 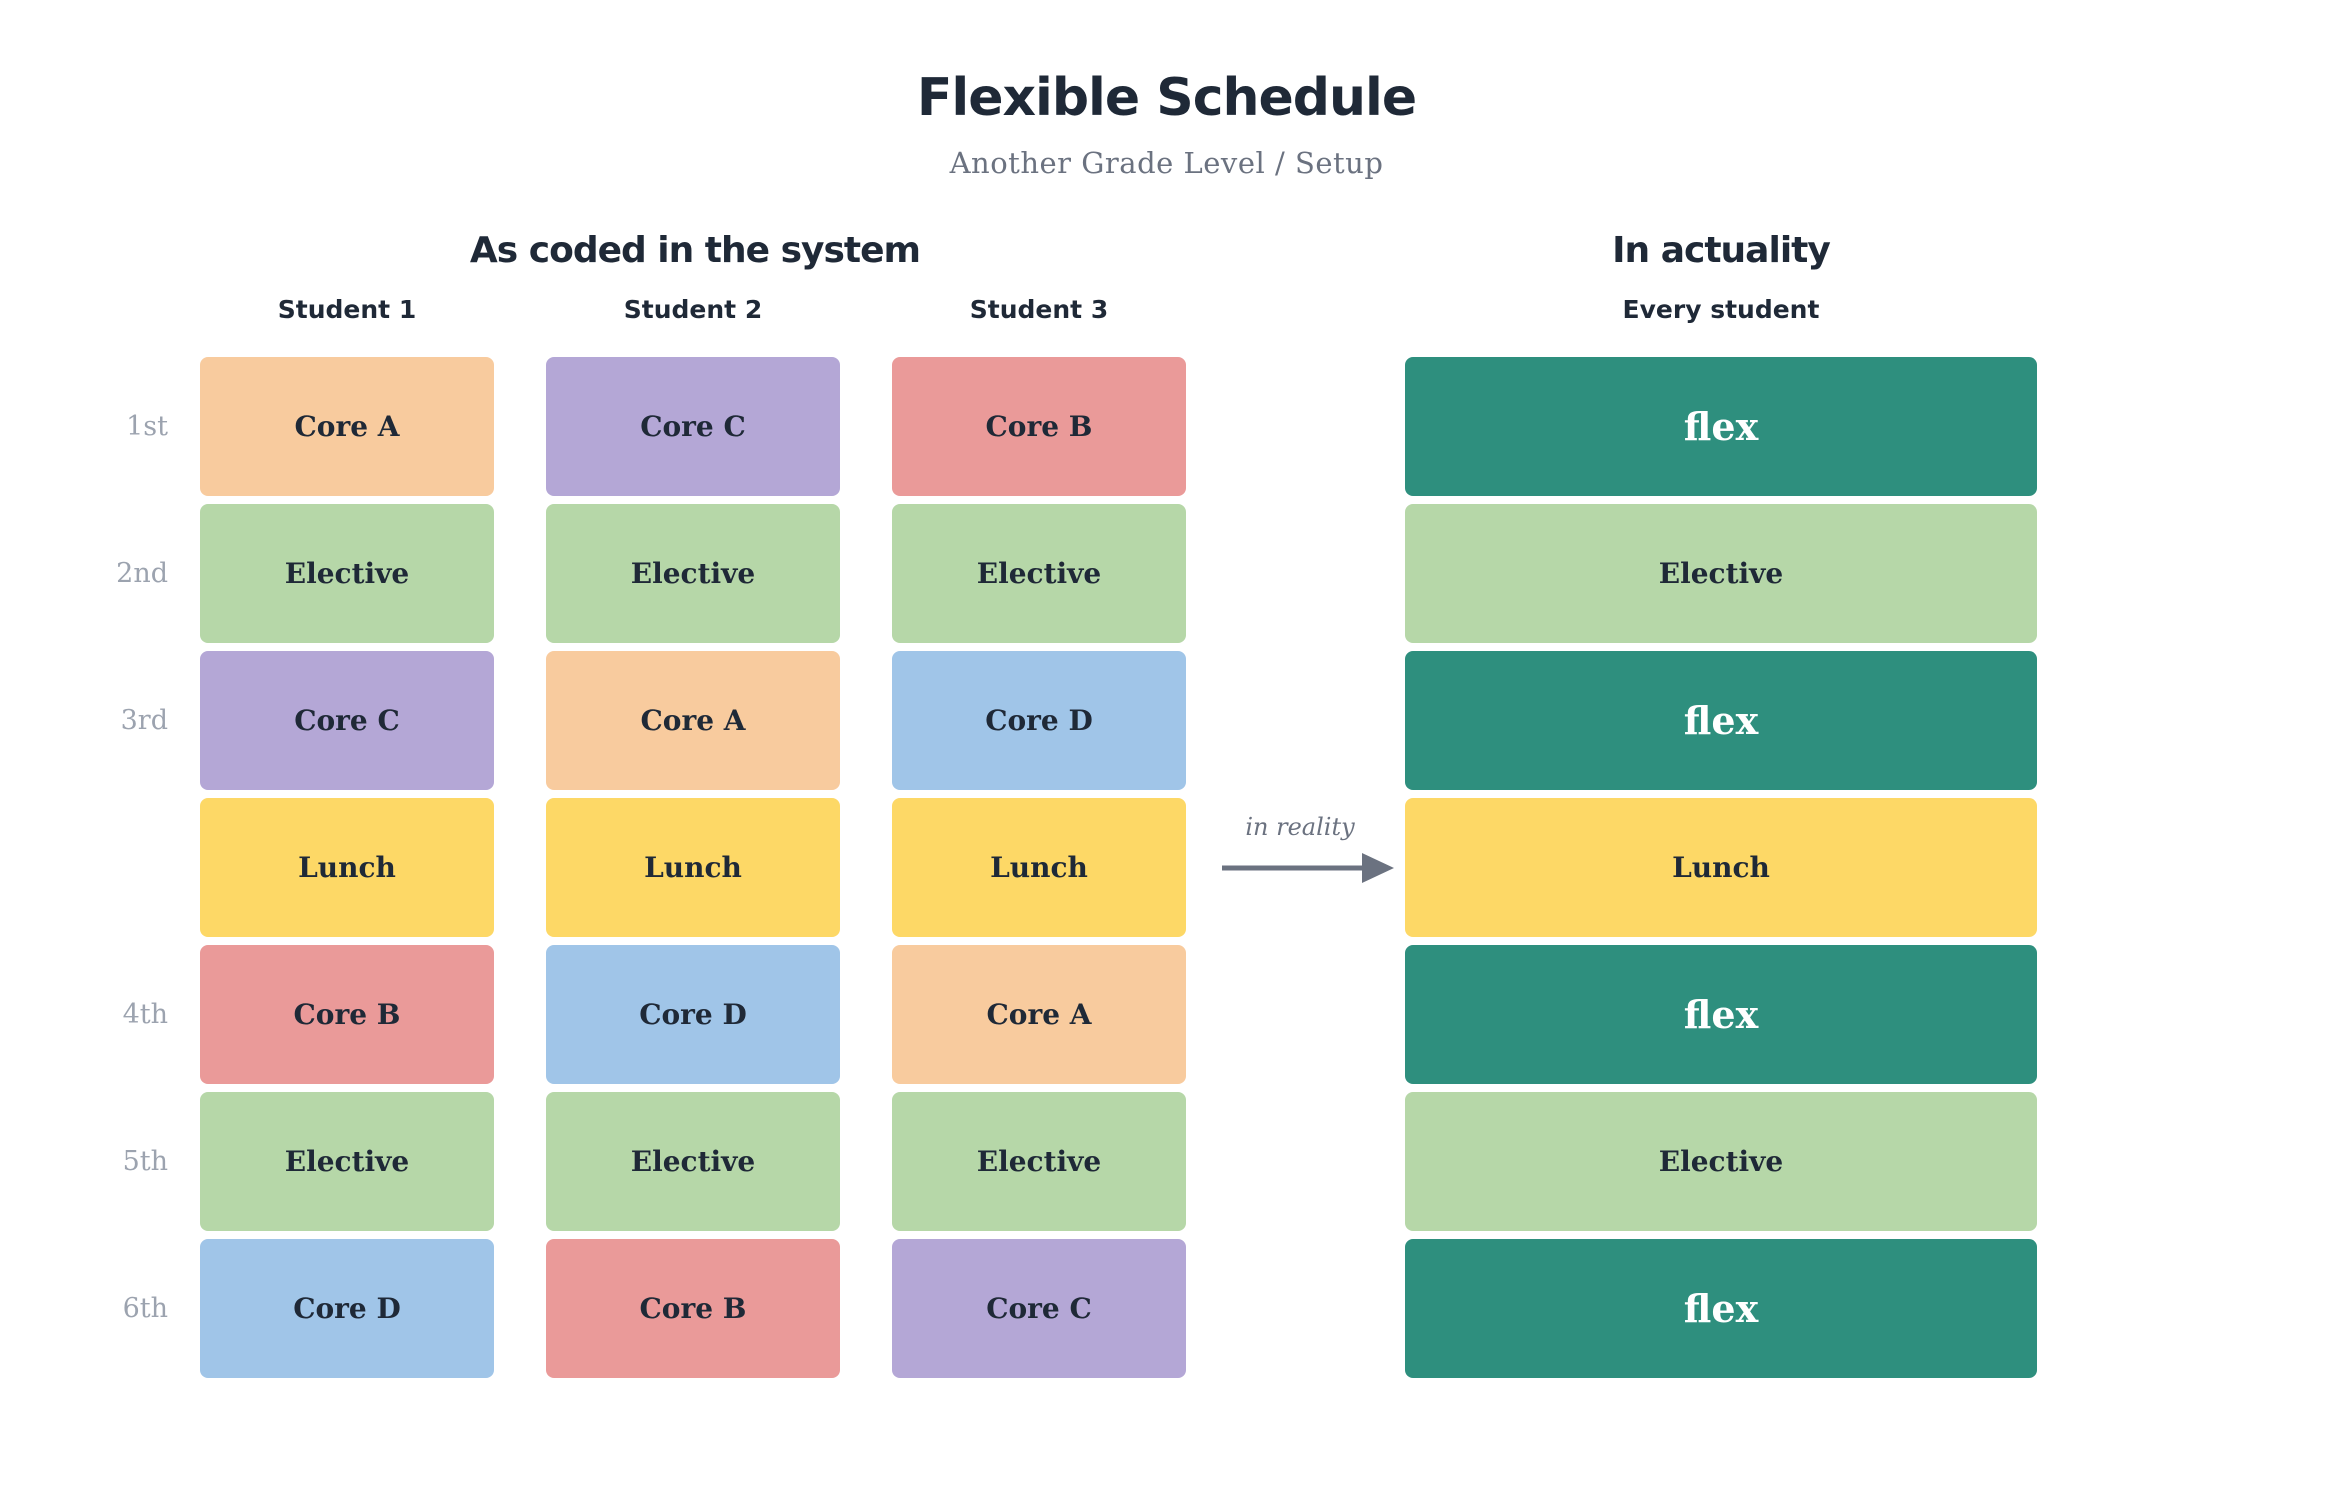 I want to click on actual-block-lunch: Lunch, so click(x=1721, y=867).